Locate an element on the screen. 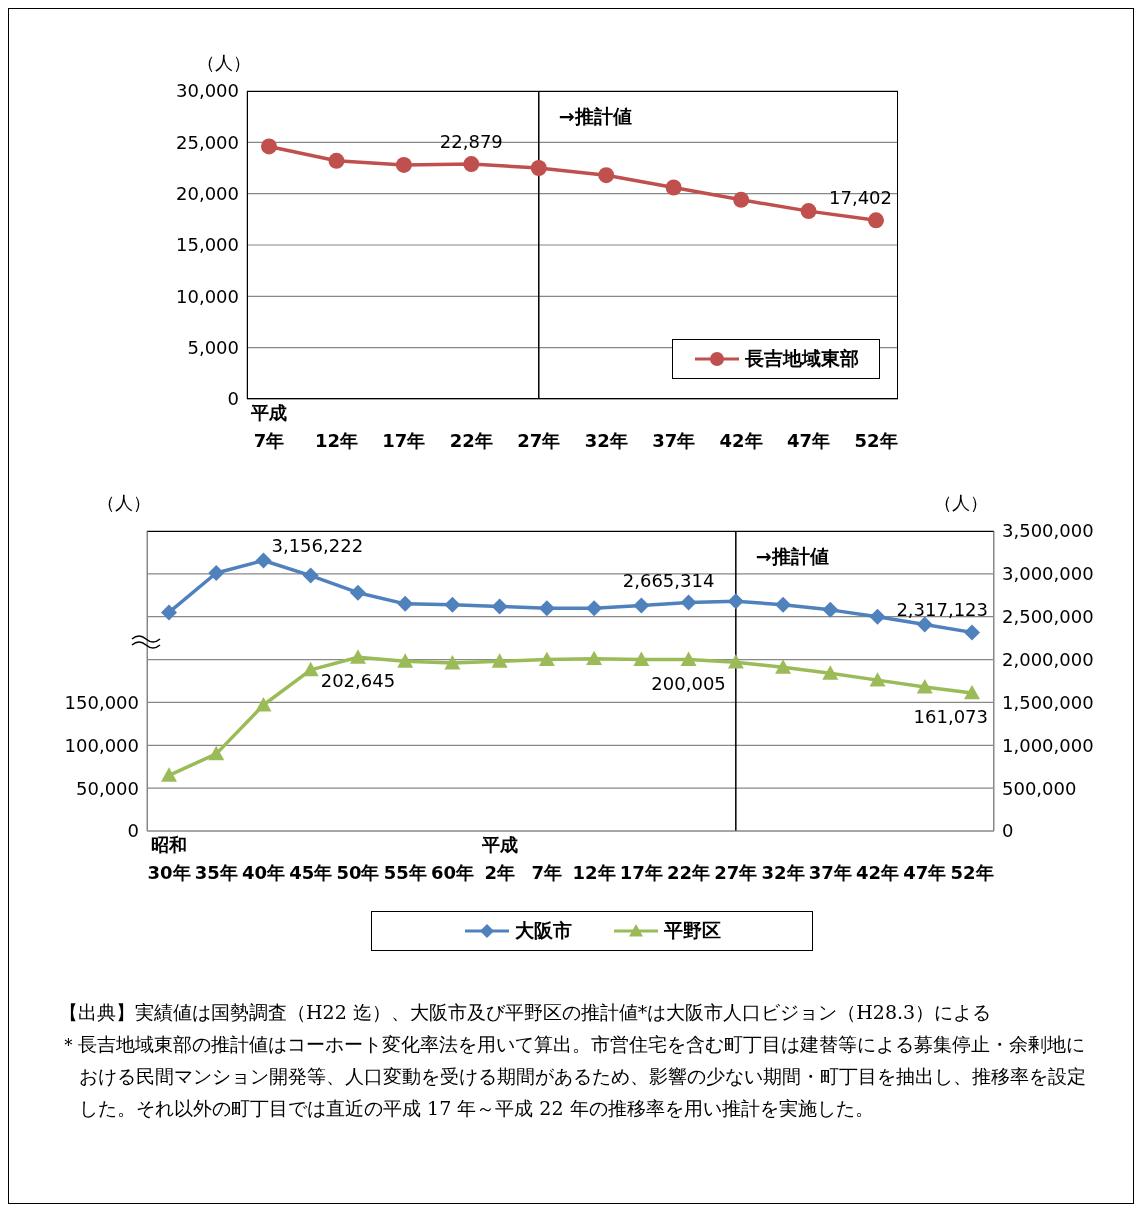 This screenshot has width=1136, height=1206. legend-label: 平野区 is located at coordinates (692, 930).